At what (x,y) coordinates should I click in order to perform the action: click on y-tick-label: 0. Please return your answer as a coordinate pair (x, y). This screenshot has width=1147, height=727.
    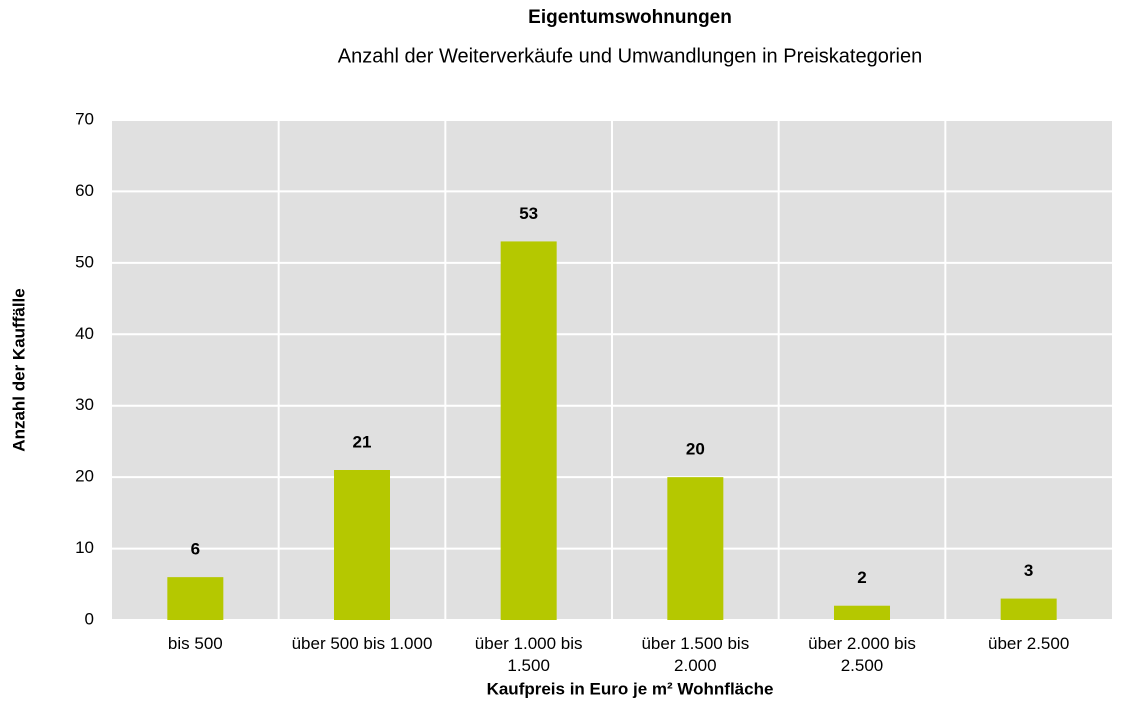
    Looking at the image, I should click on (89, 618).